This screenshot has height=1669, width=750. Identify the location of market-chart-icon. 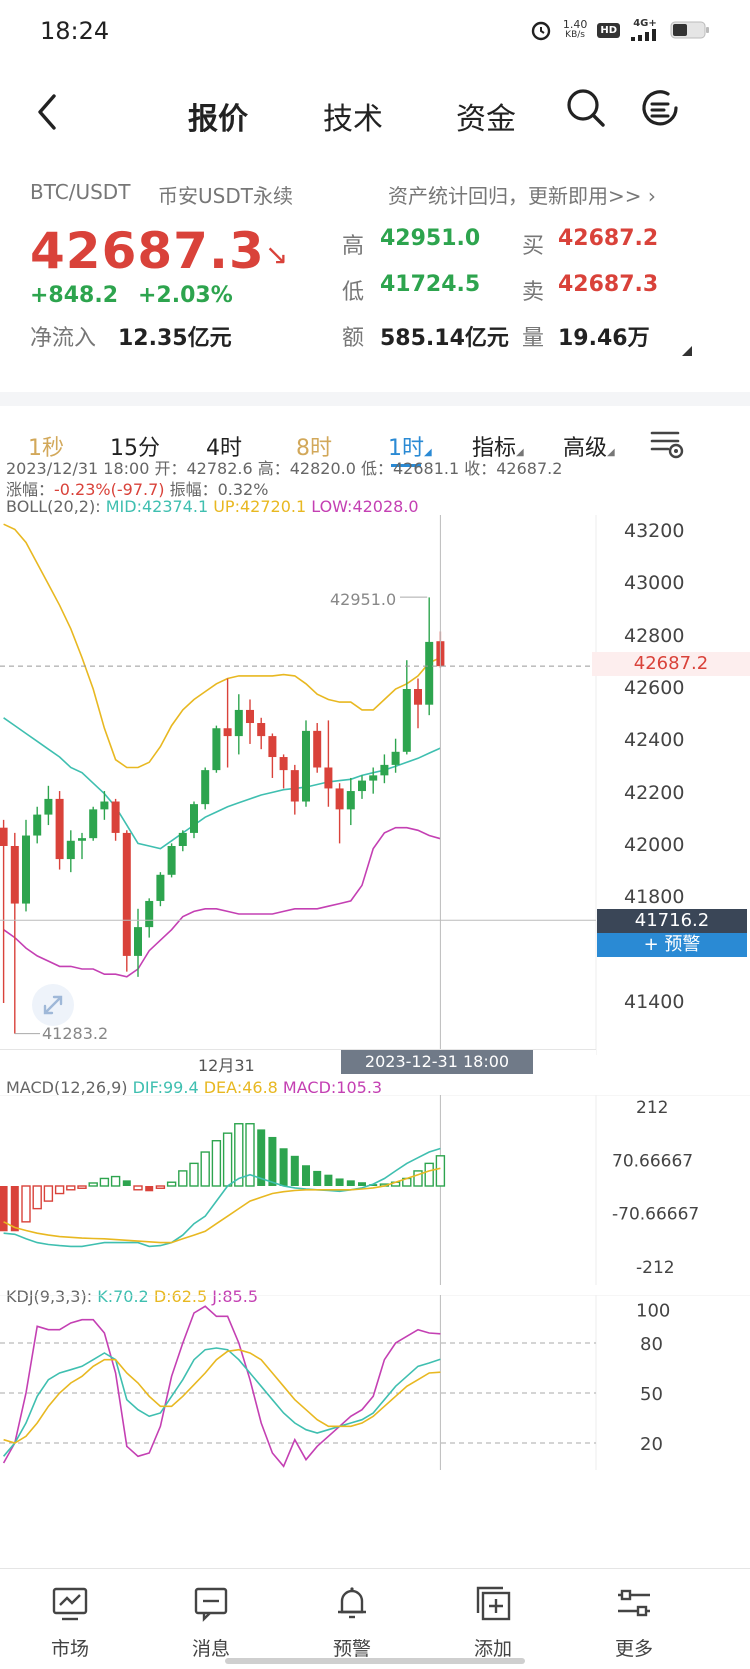
(70, 1604).